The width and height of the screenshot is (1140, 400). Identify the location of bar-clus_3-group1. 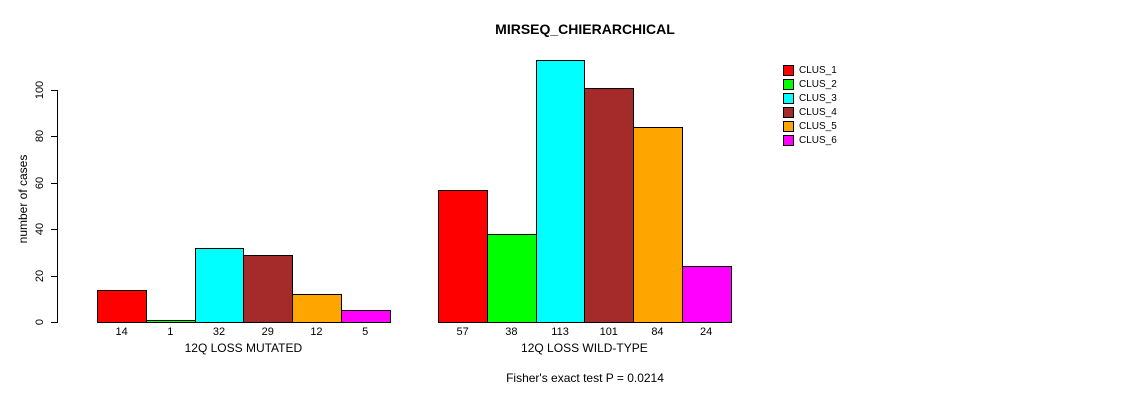
(219, 285).